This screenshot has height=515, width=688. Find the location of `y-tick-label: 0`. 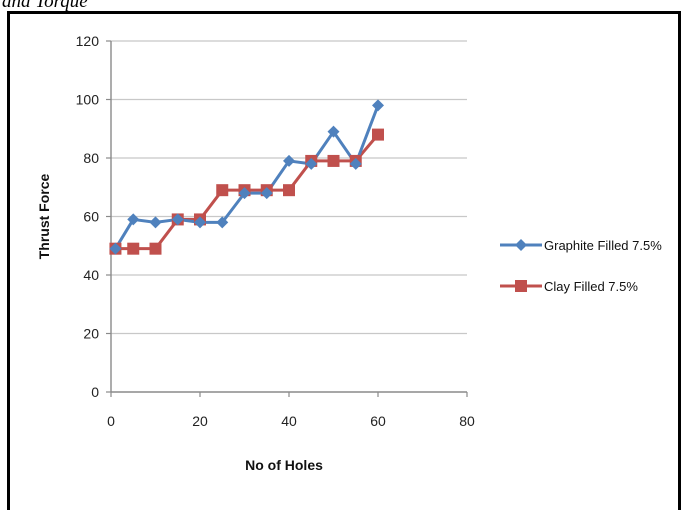

y-tick-label: 0 is located at coordinates (95, 392).